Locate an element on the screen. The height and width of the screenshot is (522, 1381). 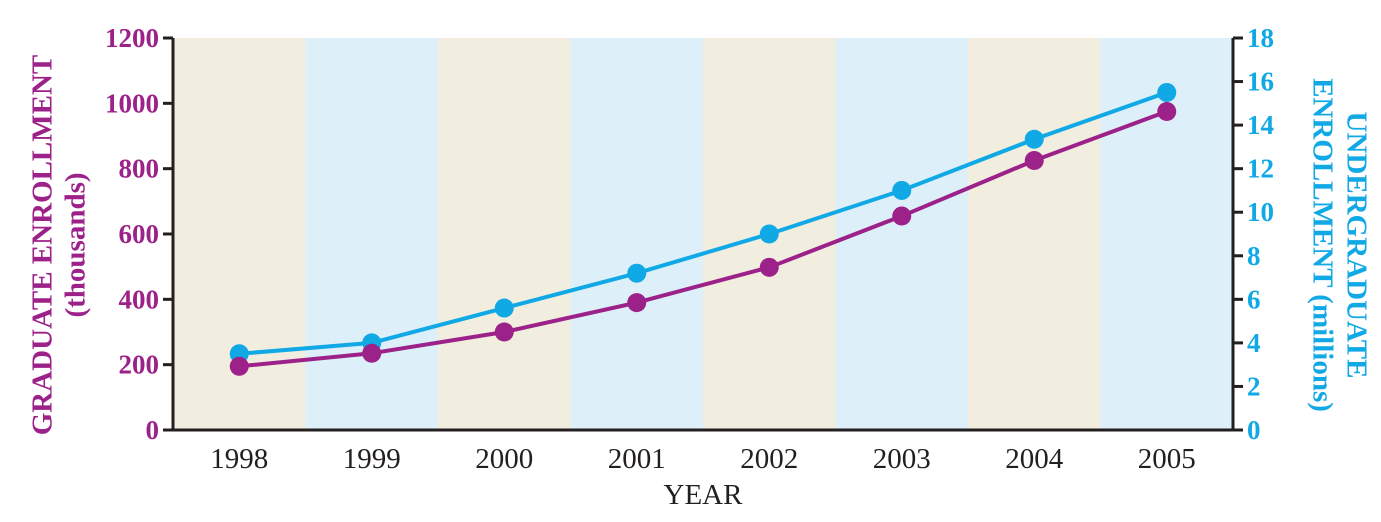
background-band-2004 is located at coordinates (1034, 234).